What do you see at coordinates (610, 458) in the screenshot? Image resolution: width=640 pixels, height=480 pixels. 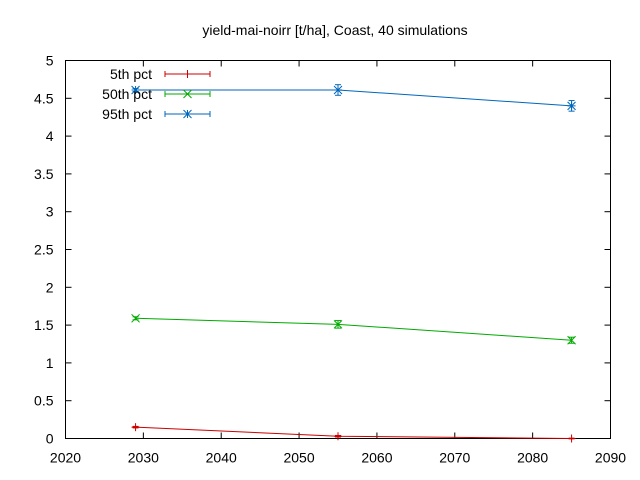 I see `x-tick-label: 2090` at bounding box center [610, 458].